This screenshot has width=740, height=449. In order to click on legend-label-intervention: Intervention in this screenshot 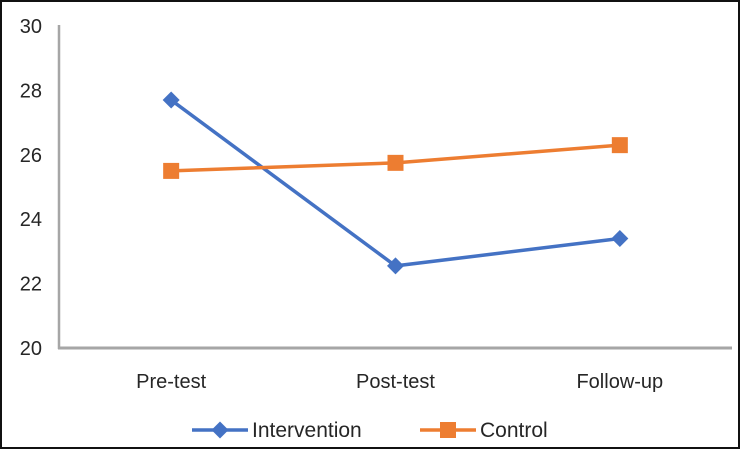, I will do `click(307, 430)`.